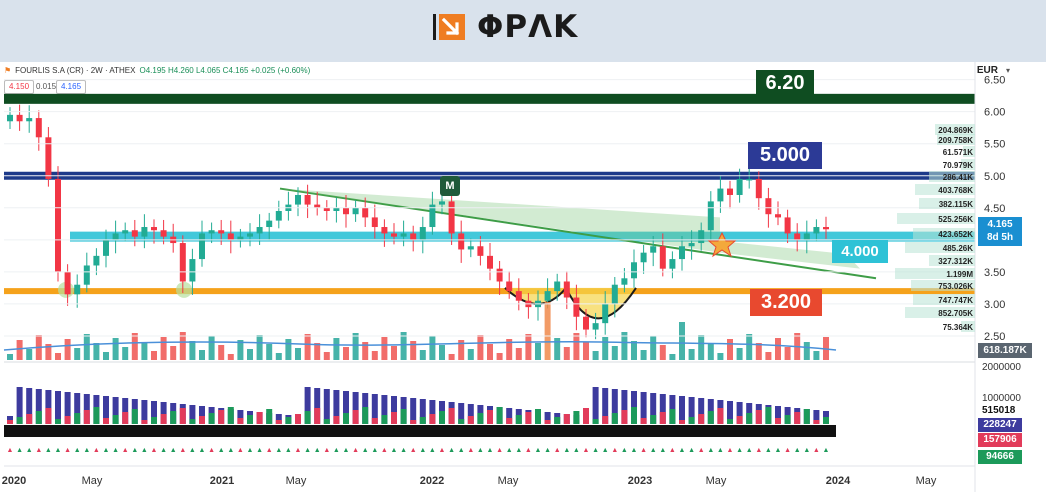  What do you see at coordinates (296, 481) in the screenshot?
I see `x-tick-label: May` at bounding box center [296, 481].